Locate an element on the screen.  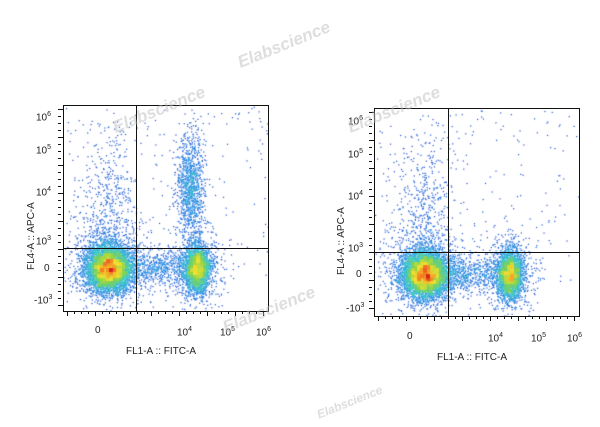
x-axis-label-2: FL1-A :: FITC-A is located at coordinates (472, 357).